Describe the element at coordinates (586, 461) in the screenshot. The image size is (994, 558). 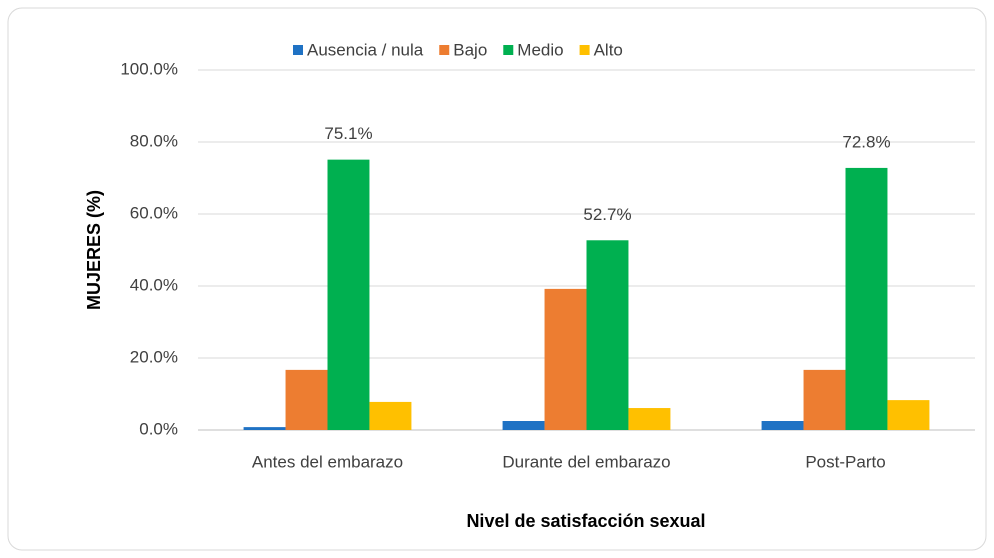
I see `x-tick-label: Durante del embarazo` at that location.